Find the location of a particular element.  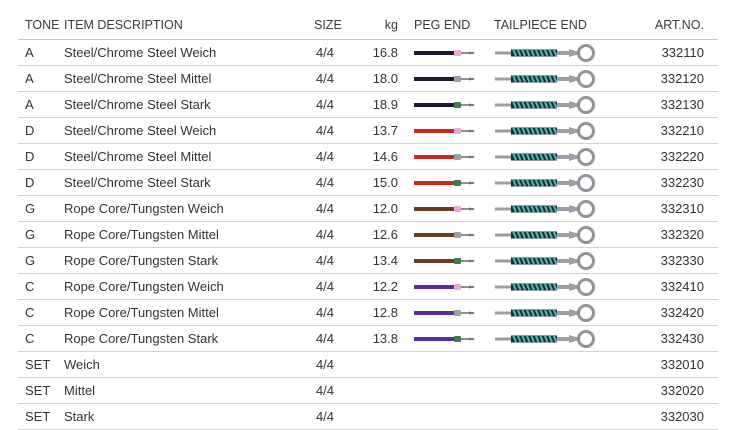

cell-art-no: 332420 is located at coordinates (682, 312).